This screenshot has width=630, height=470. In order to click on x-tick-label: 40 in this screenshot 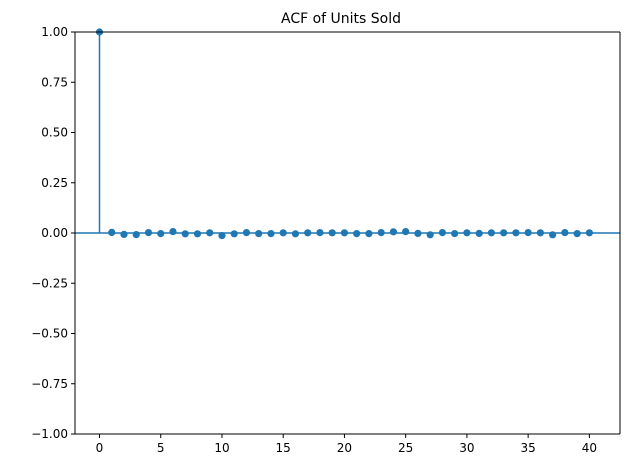, I will do `click(589, 448)`.